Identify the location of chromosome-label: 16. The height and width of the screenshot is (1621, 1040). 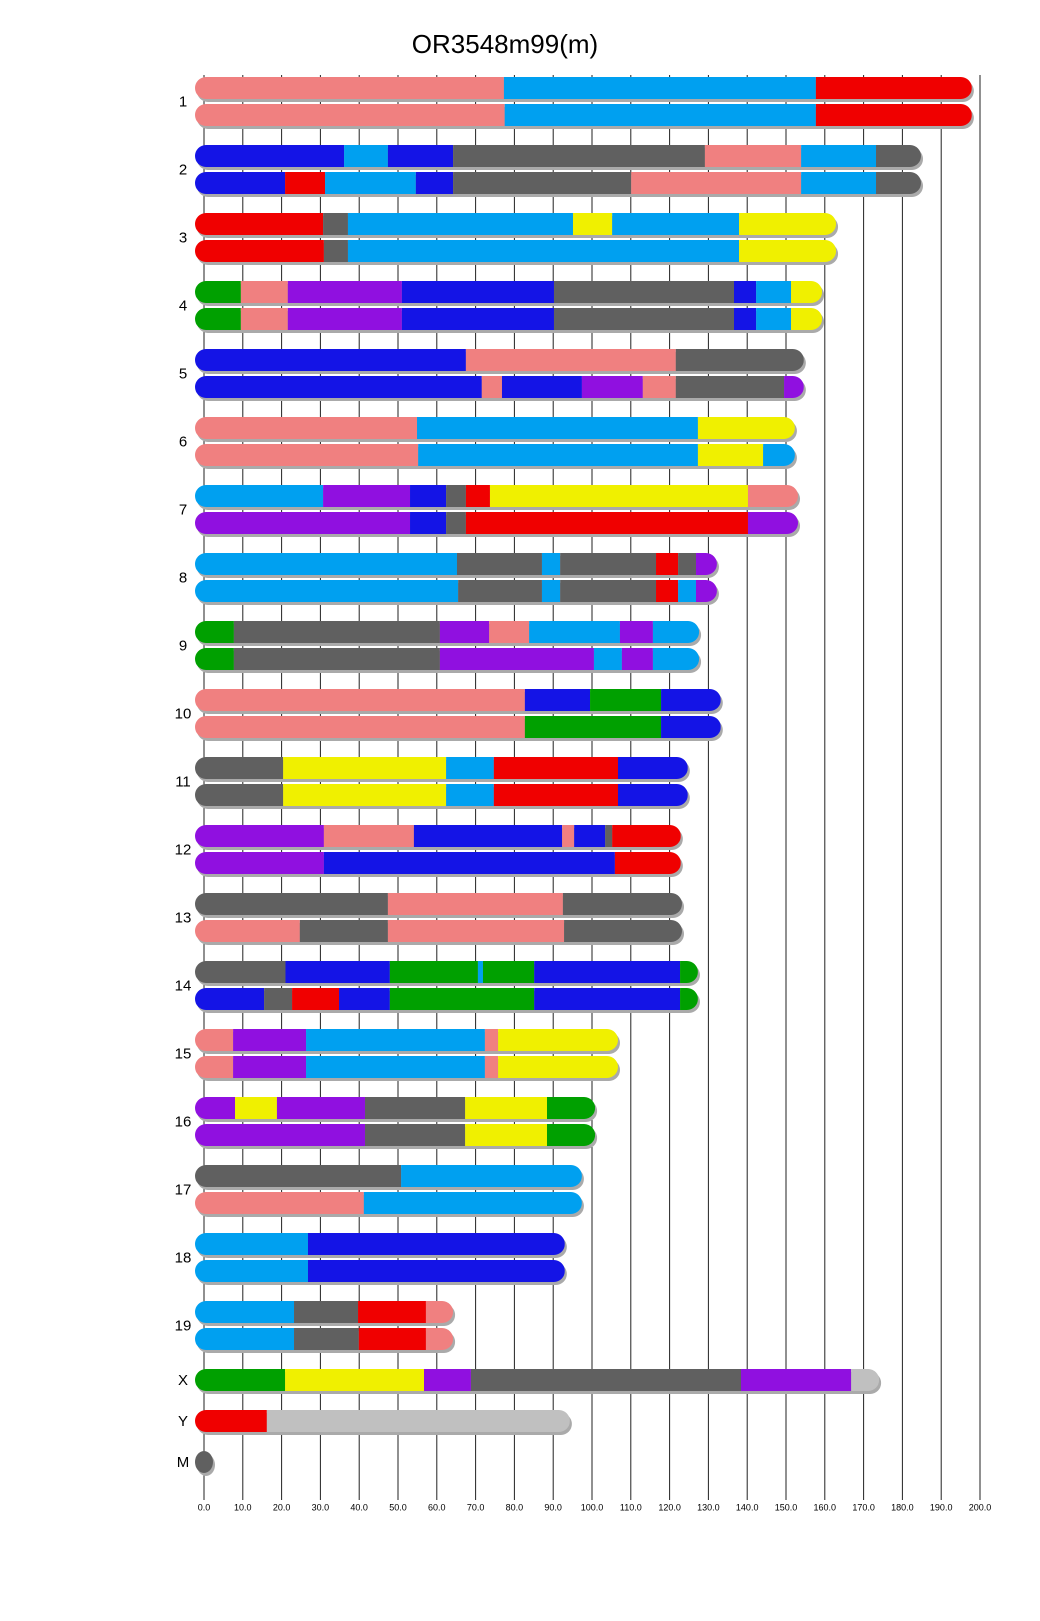
(183, 1121).